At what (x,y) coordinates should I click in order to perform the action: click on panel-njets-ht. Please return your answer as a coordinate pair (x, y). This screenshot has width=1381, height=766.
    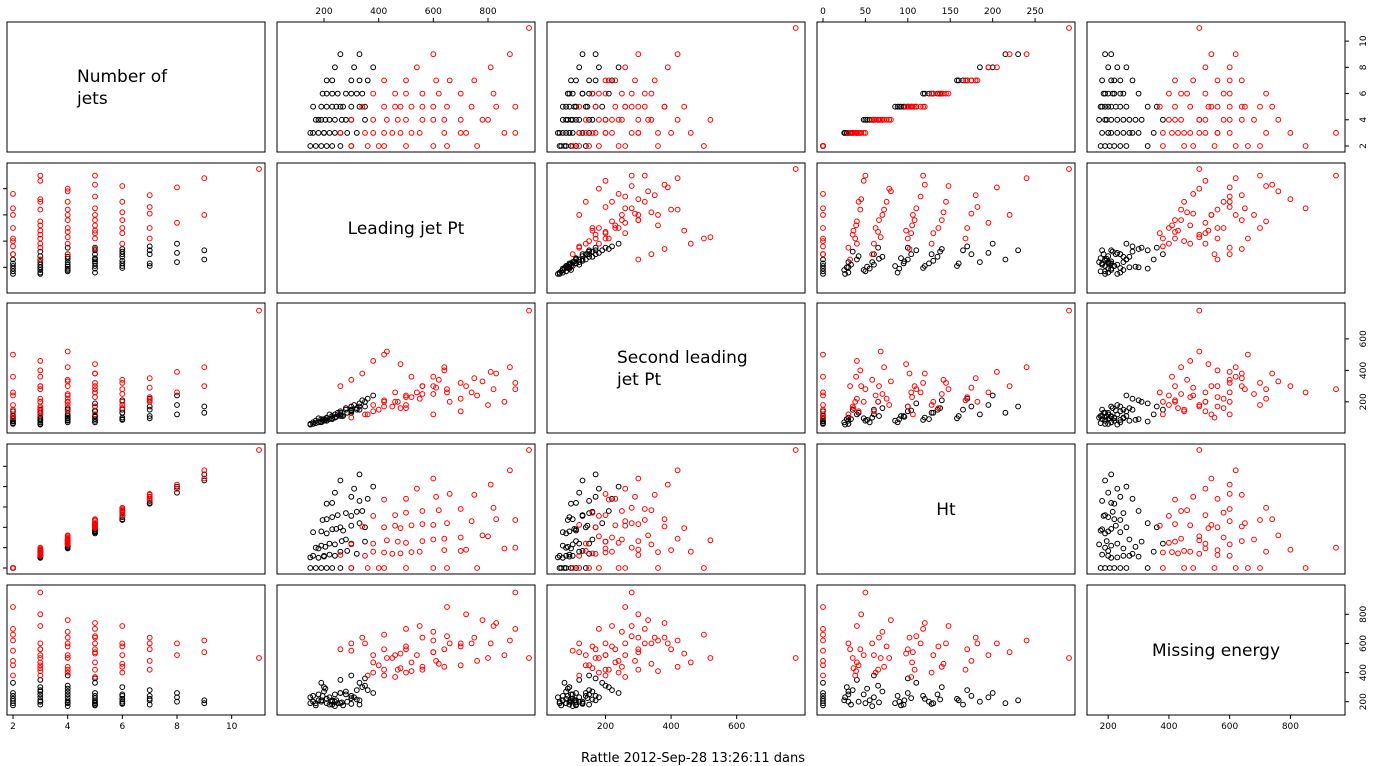
    Looking at the image, I should click on (946, 87).